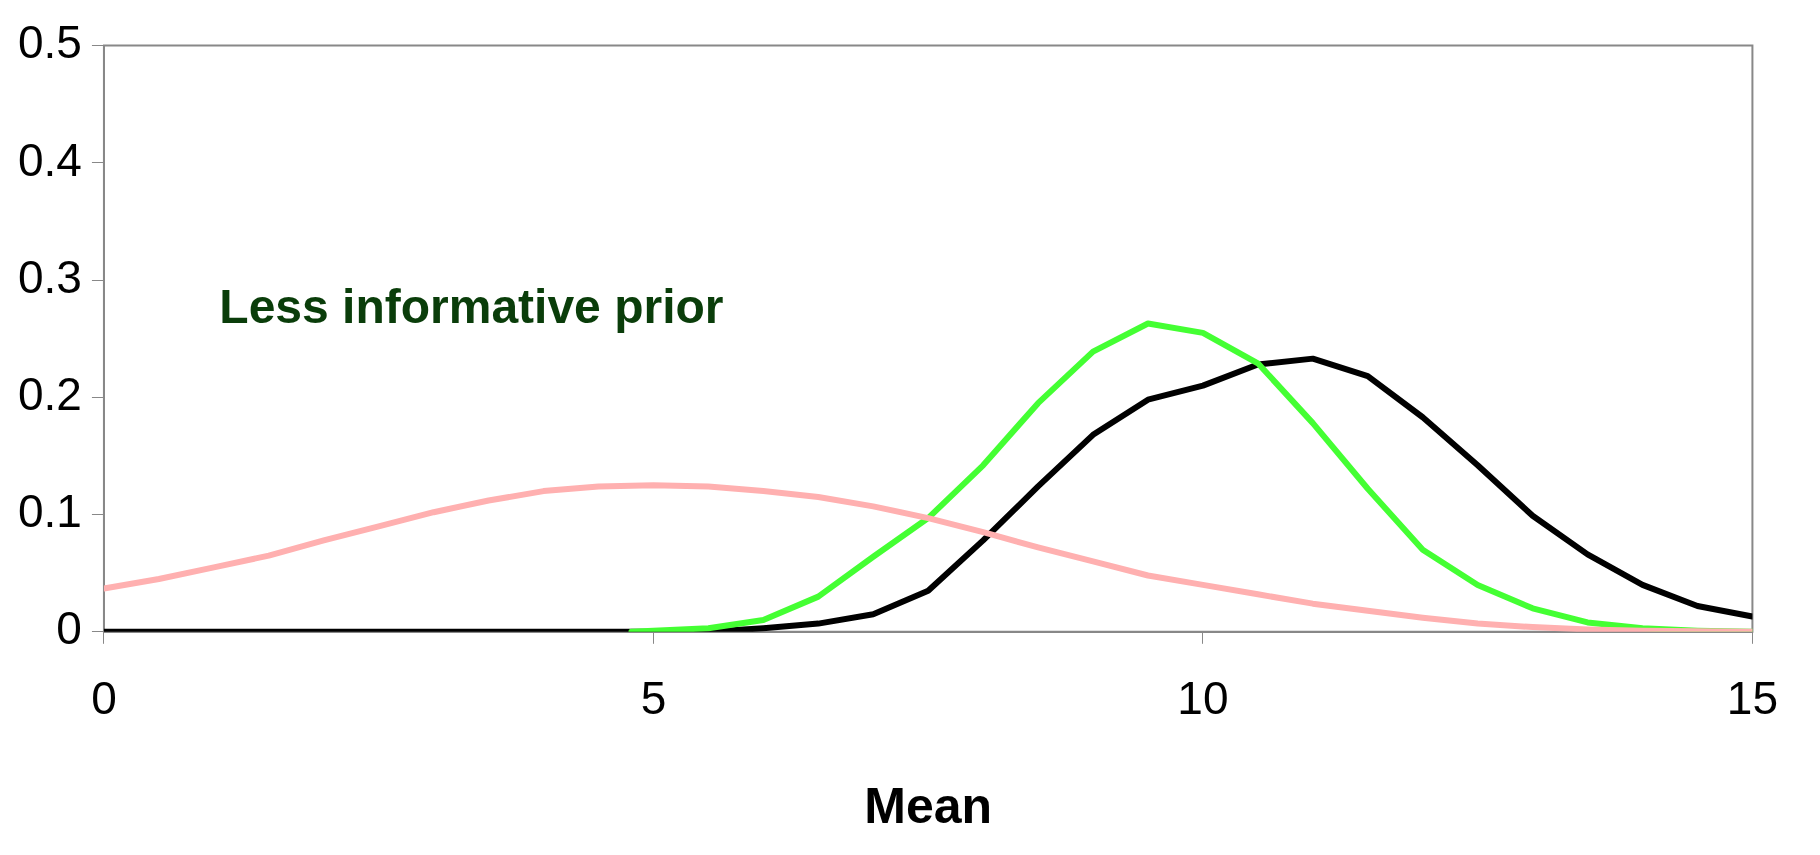  I want to click on y-tick-label: 0, so click(69, 628).